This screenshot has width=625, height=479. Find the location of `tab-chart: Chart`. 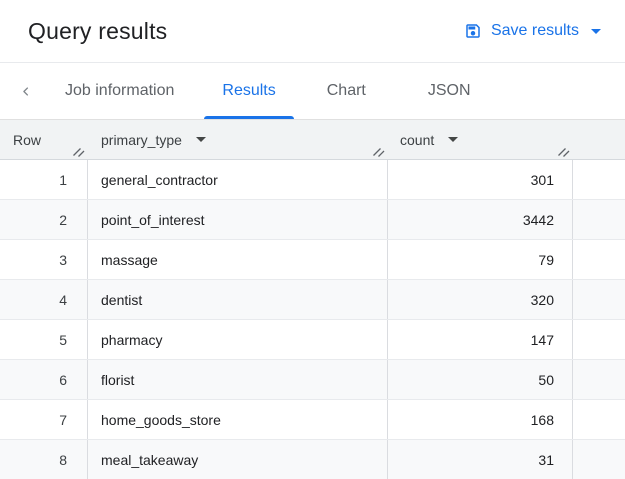

tab-chart: Chart is located at coordinates (346, 91).